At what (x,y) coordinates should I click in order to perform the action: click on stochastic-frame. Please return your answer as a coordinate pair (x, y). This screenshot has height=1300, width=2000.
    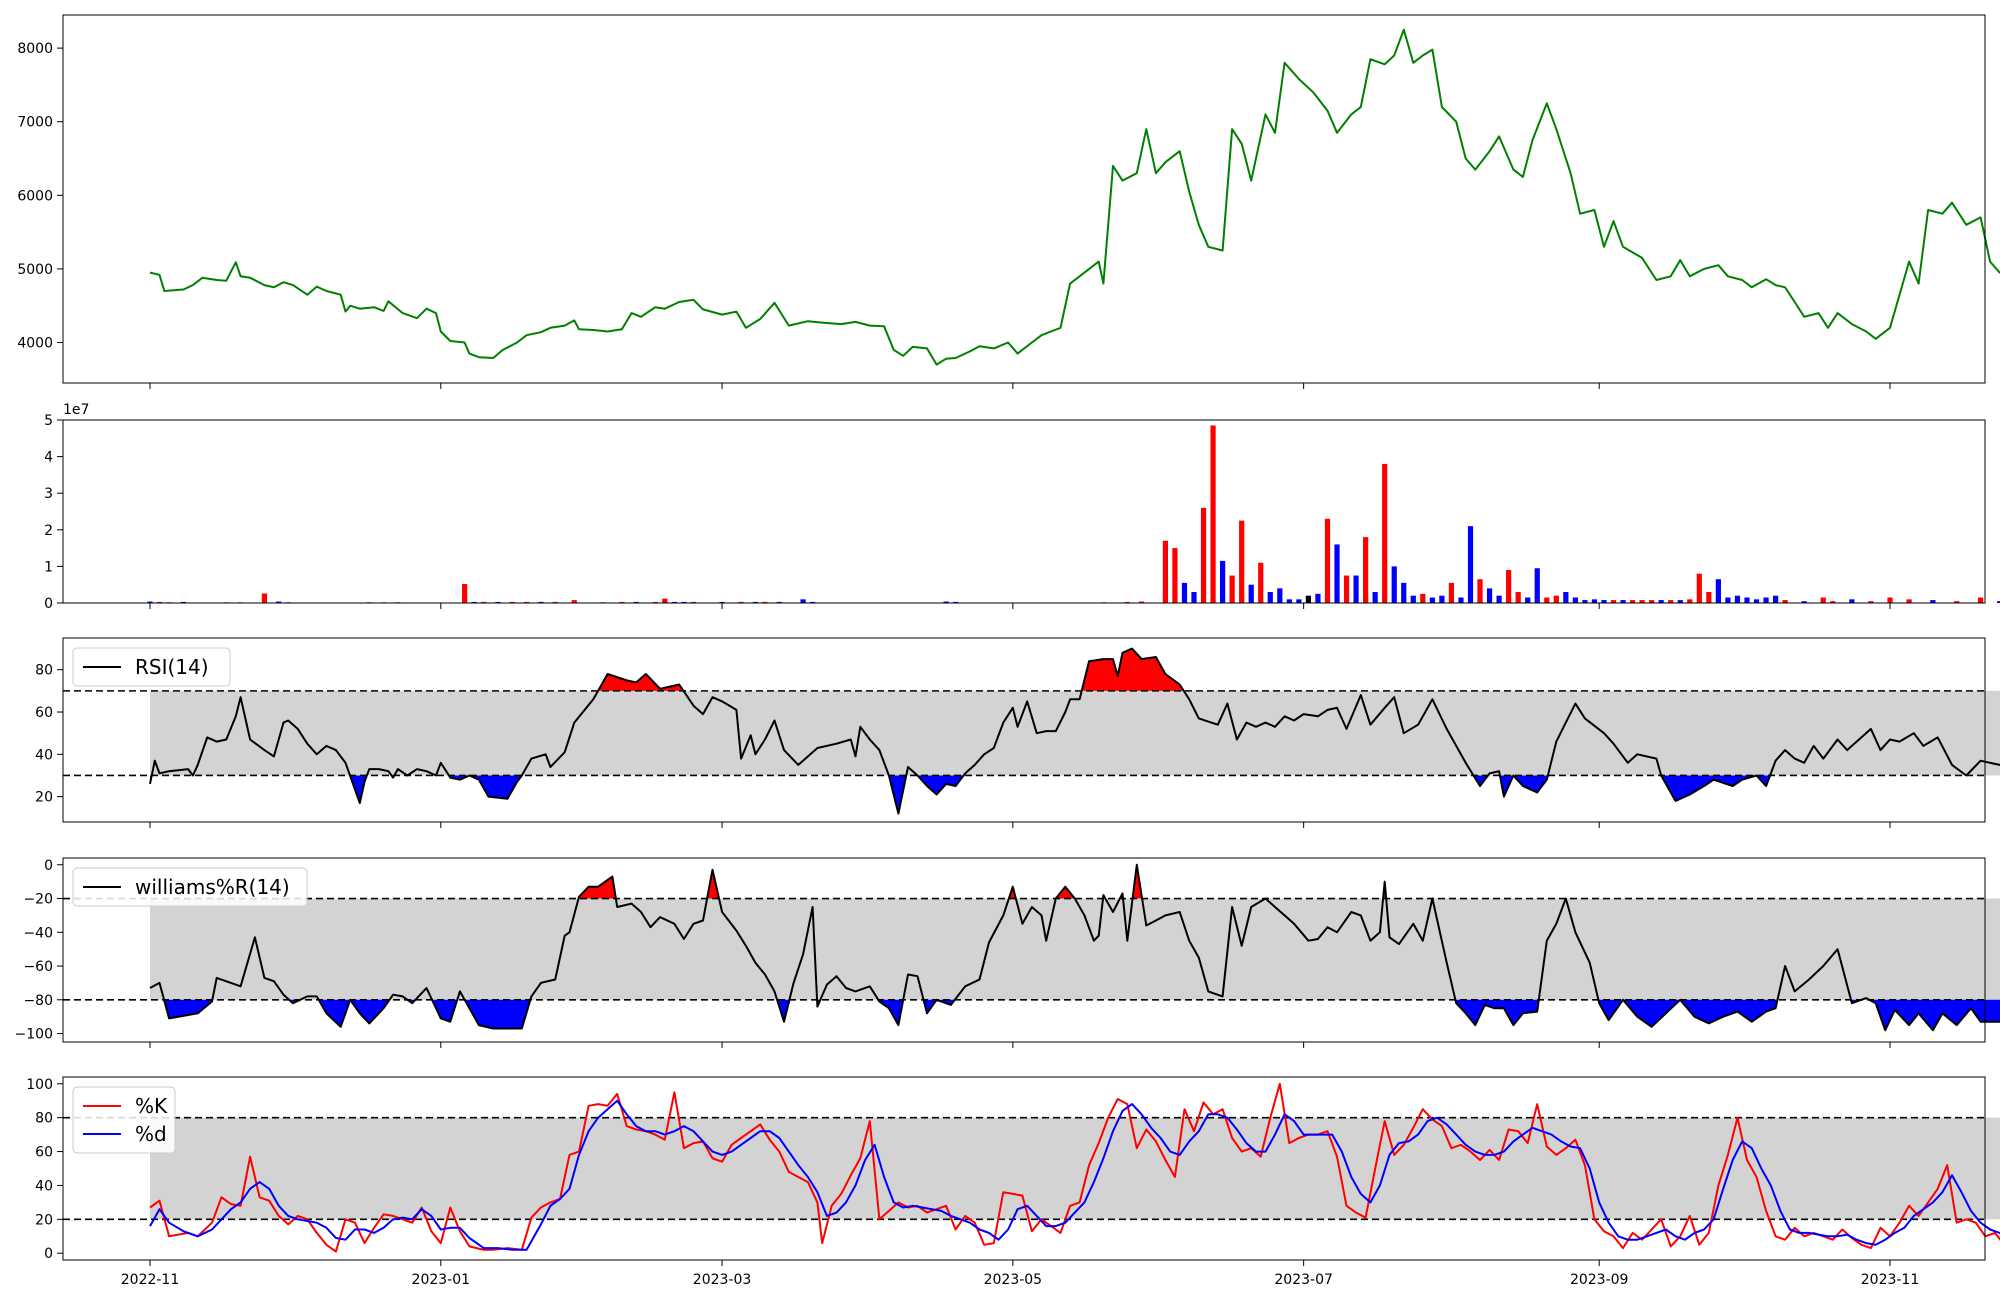
    Looking at the image, I should click on (1024, 1168).